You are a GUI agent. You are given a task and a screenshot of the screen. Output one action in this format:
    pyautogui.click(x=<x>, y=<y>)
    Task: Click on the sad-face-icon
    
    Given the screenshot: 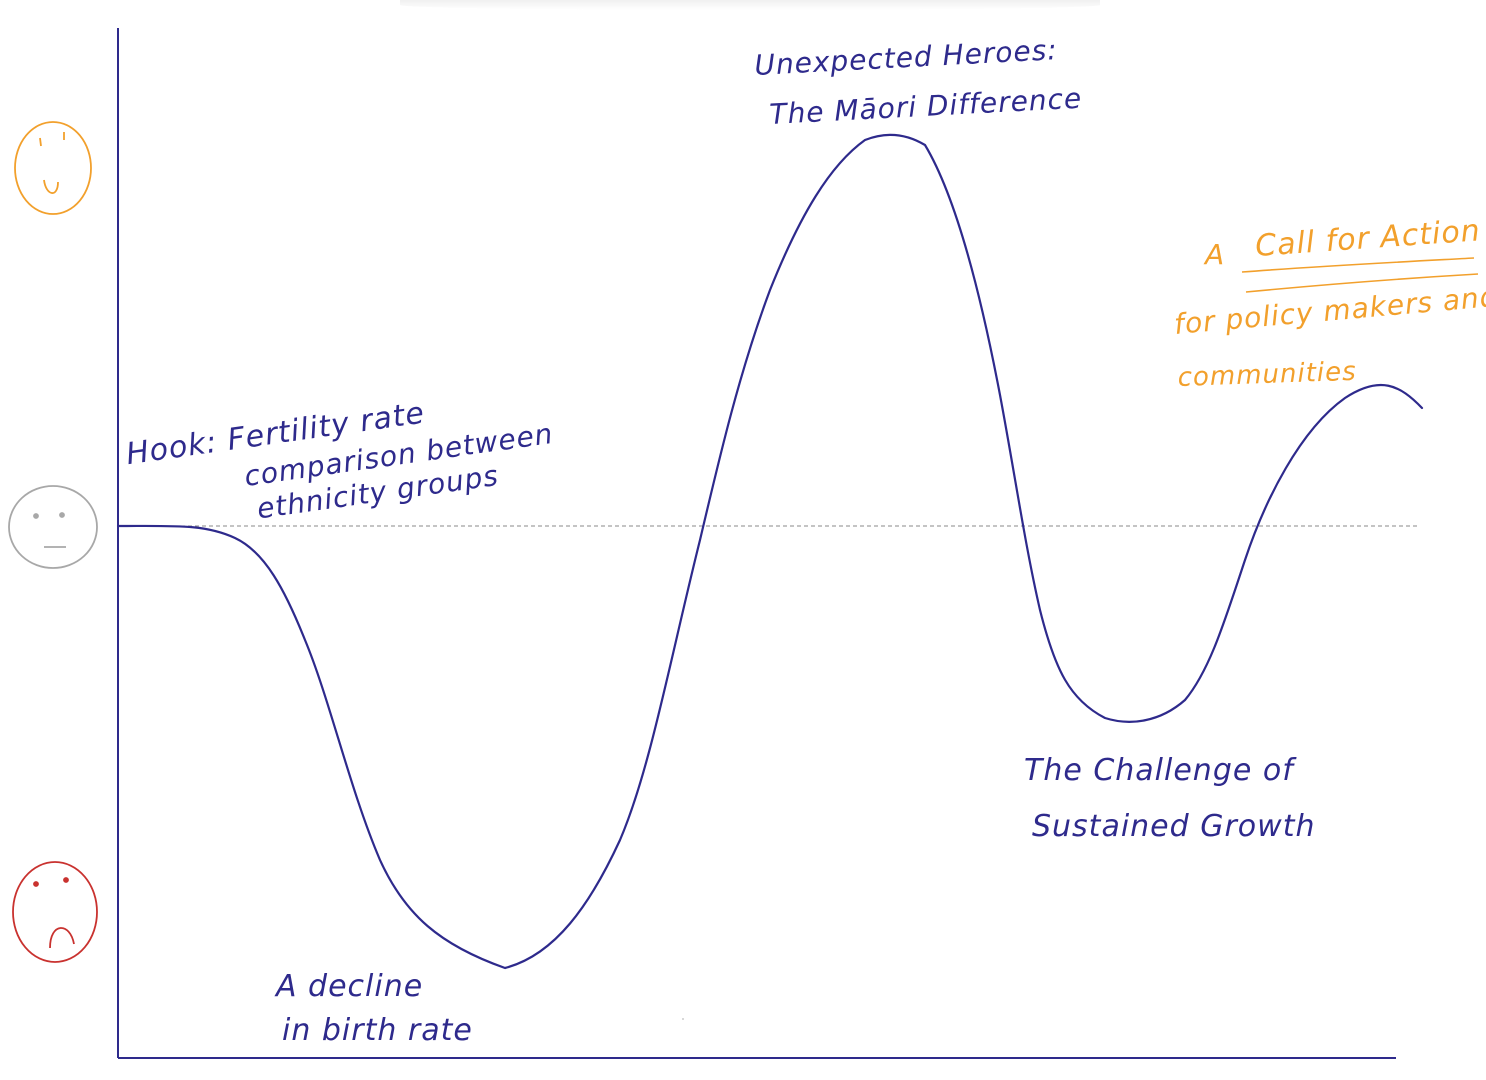 What is the action you would take?
    pyautogui.click(x=55, y=912)
    